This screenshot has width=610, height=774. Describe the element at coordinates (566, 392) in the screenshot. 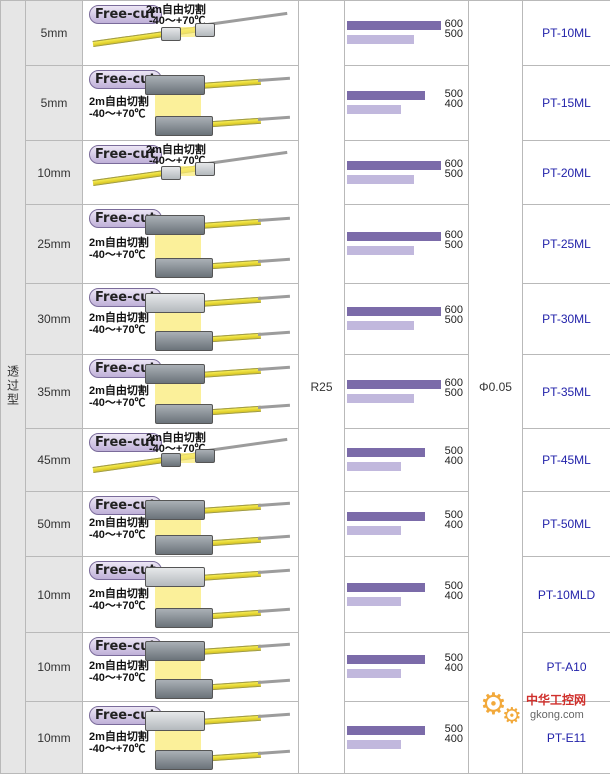

I see `model-number: PT-35ML` at that location.